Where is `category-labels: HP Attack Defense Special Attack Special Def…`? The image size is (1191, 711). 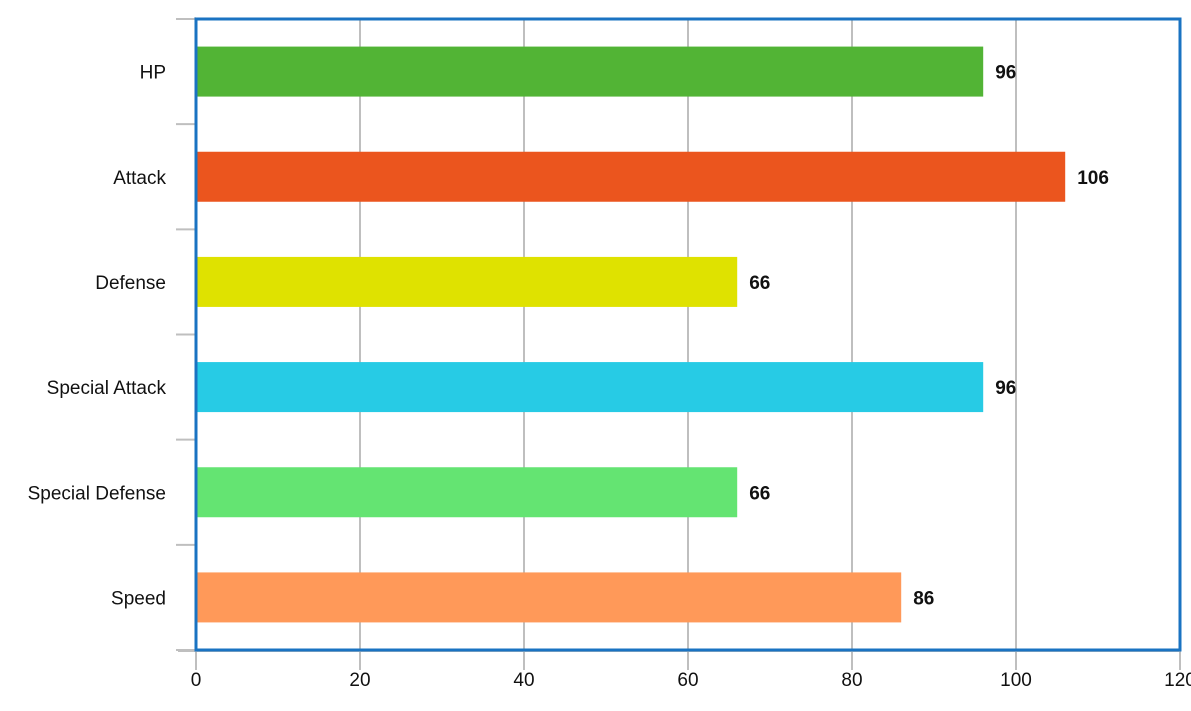 category-labels: HP Attack Defense Special Attack Special Def… is located at coordinates (97, 336).